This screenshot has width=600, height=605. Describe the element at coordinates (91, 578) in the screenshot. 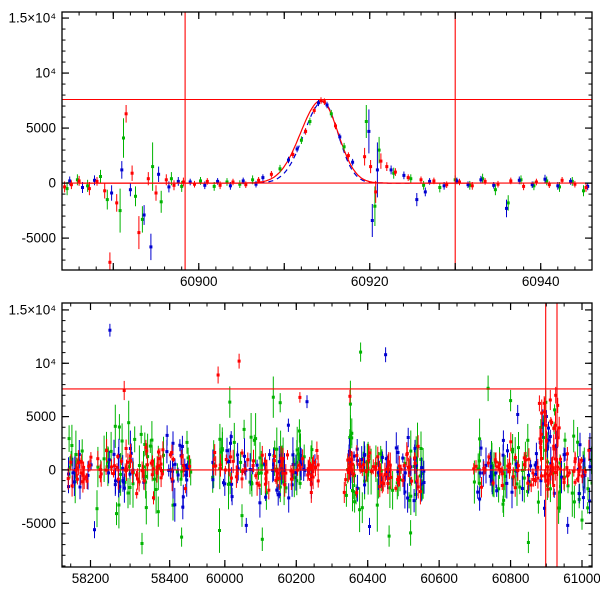

I see `x-tick-label: 58200` at that location.